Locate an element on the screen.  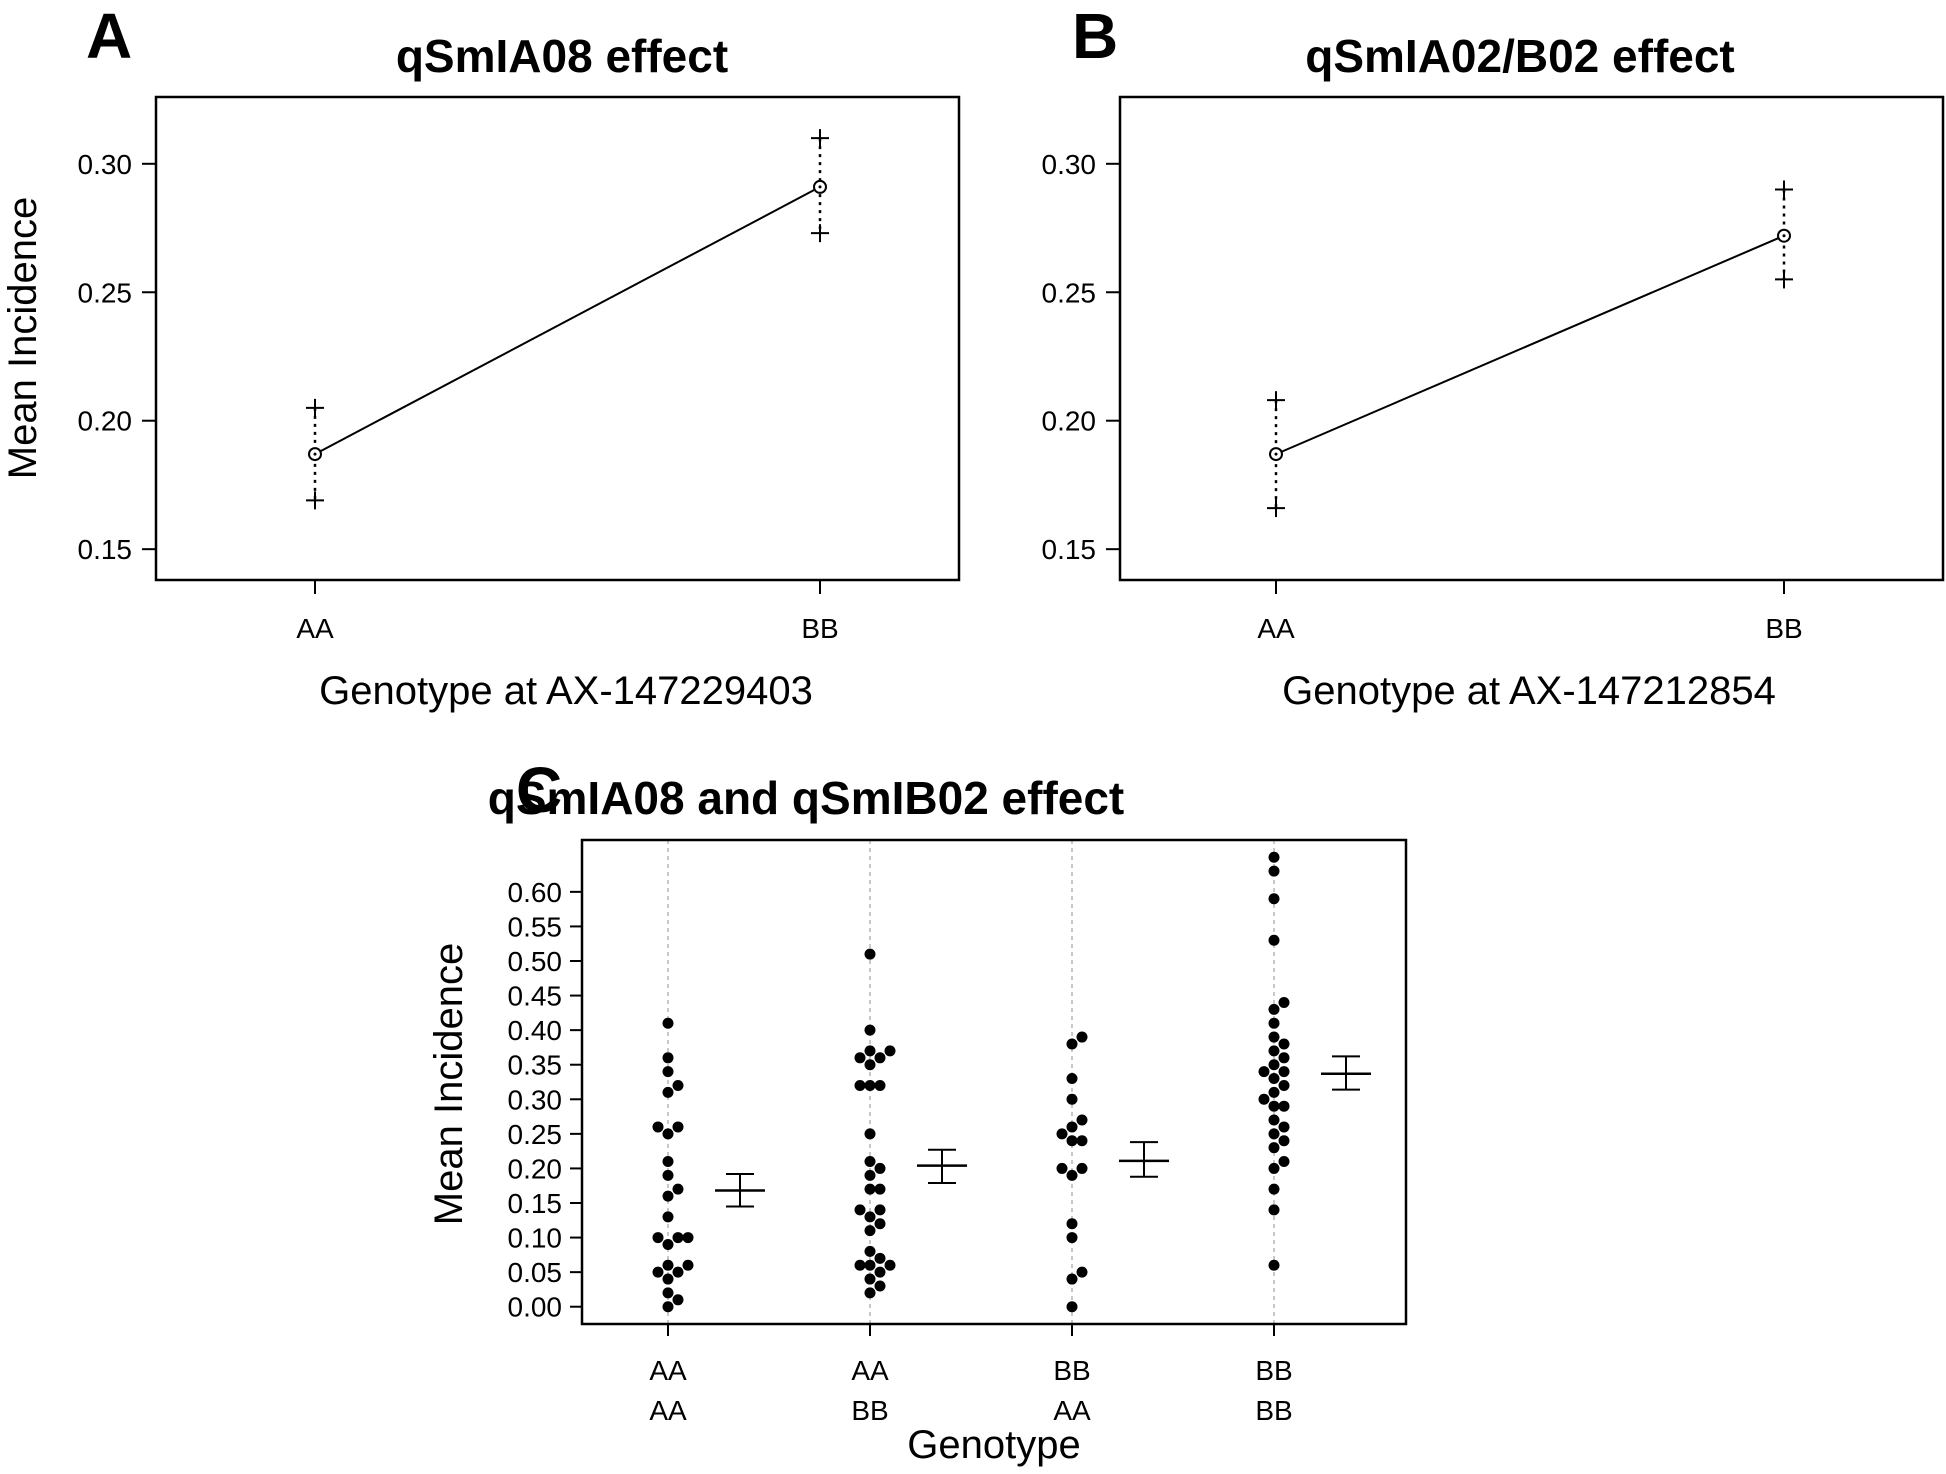
panel-a-y-axis: 0.15 0.20 0.25 0.30 is located at coordinates (117, 357).